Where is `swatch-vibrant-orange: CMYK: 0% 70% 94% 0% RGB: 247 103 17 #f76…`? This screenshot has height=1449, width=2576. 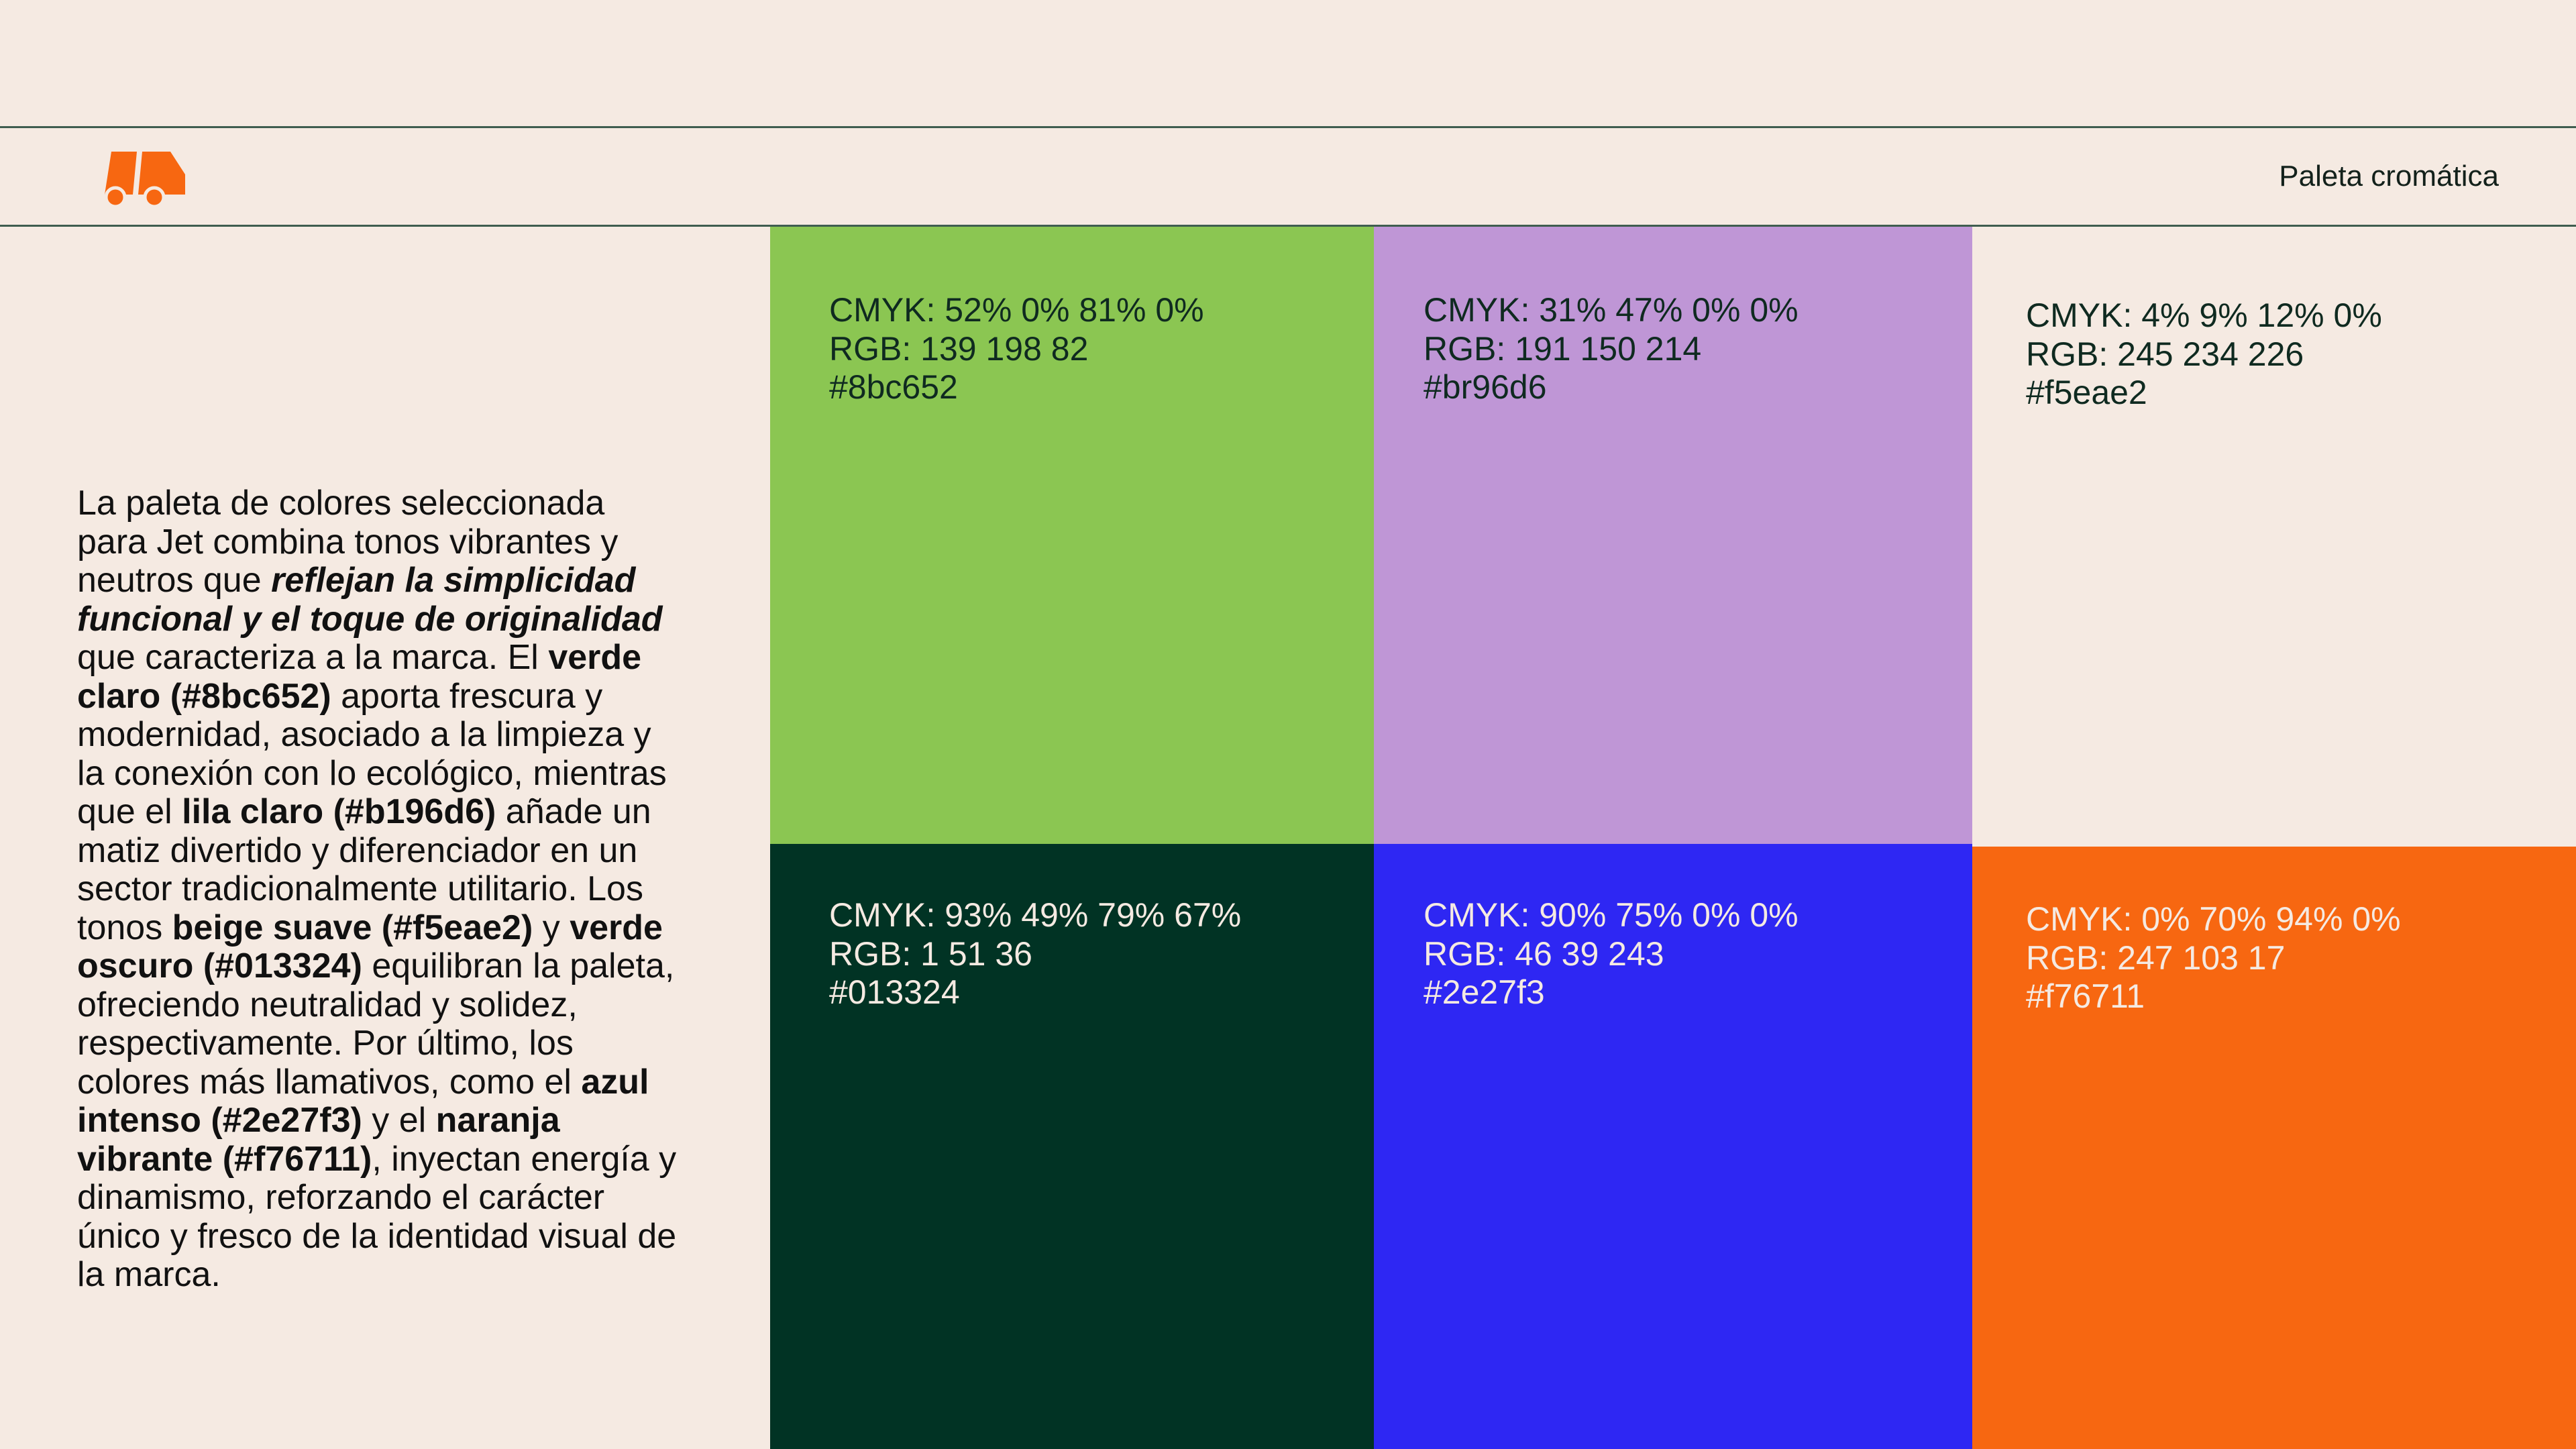
swatch-vibrant-orange: CMYK: 0% 70% 94% 0% RGB: 247 103 17 #f76… is located at coordinates (2274, 1148).